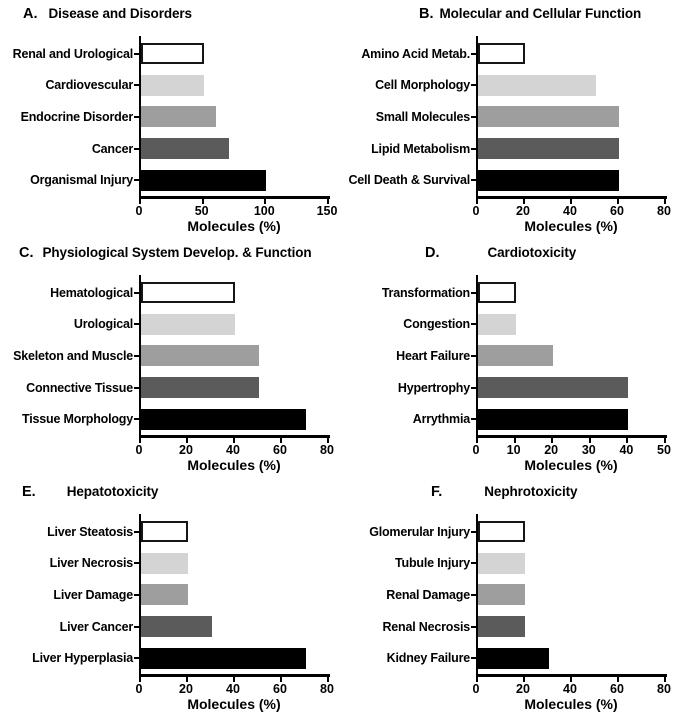  Describe the element at coordinates (506, 180) in the screenshot. I see `bar-row: Cell Death & Survival` at that location.